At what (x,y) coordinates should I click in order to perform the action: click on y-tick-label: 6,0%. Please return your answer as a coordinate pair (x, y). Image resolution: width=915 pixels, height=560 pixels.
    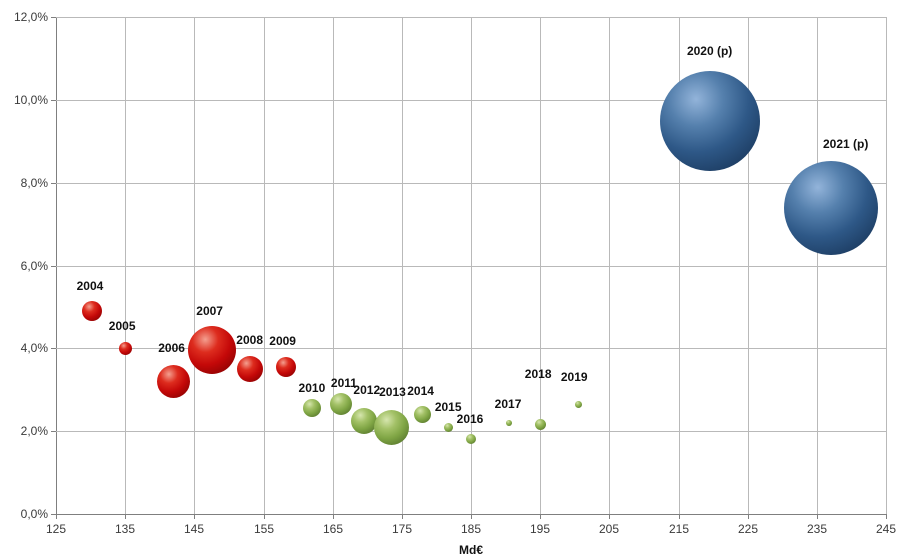
    Looking at the image, I should click on (34, 266).